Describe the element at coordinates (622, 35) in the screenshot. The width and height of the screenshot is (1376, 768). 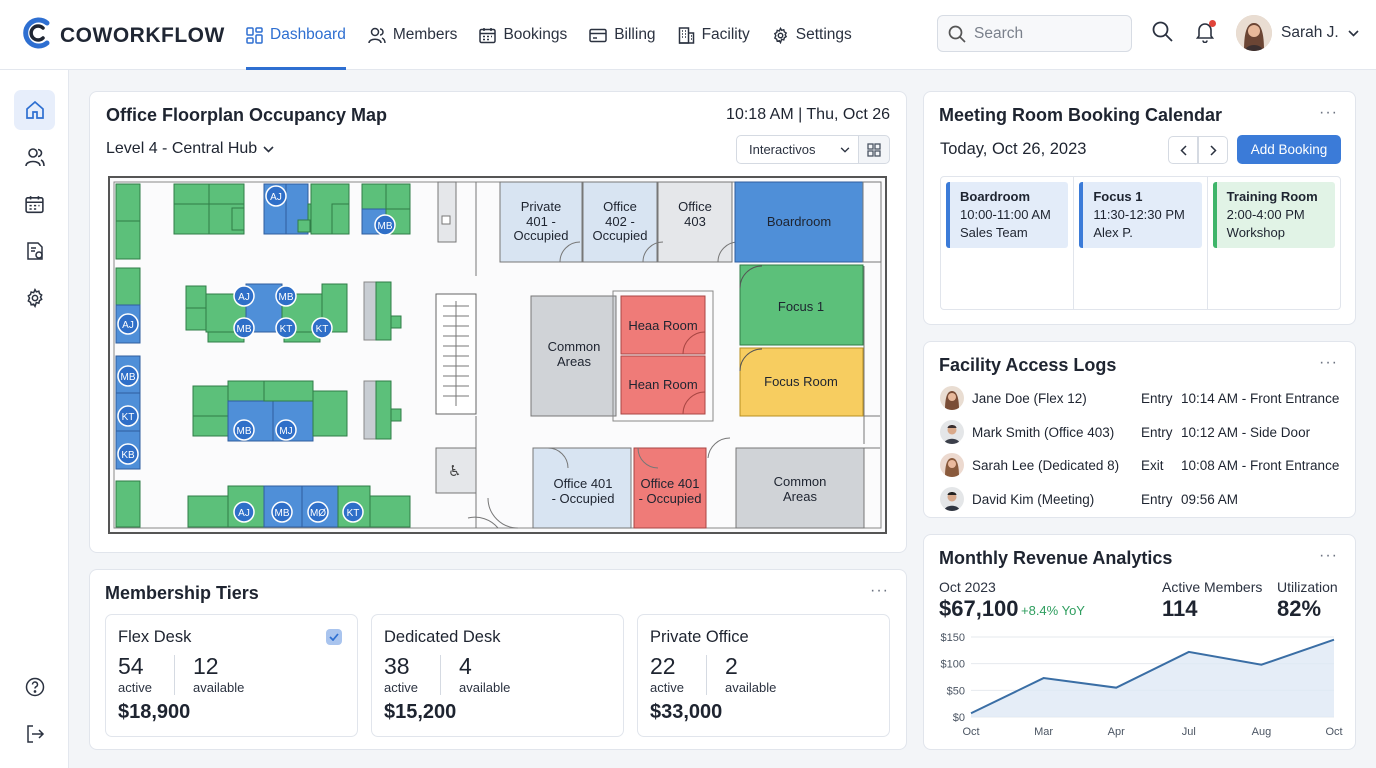
I see `nav-billing: Billing` at that location.